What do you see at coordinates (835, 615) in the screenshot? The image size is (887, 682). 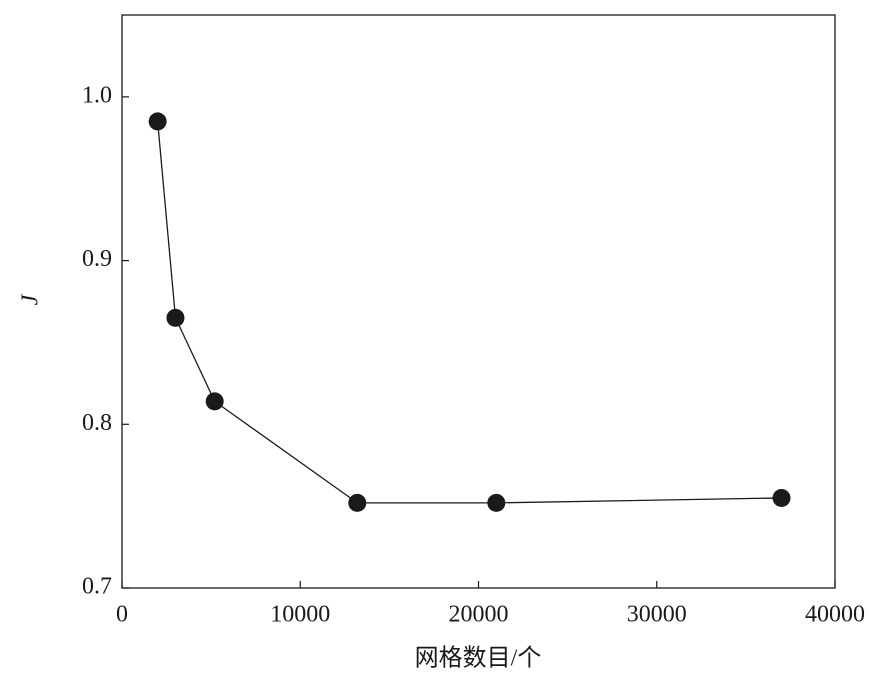 I see `x-tick-label: 40000` at bounding box center [835, 615].